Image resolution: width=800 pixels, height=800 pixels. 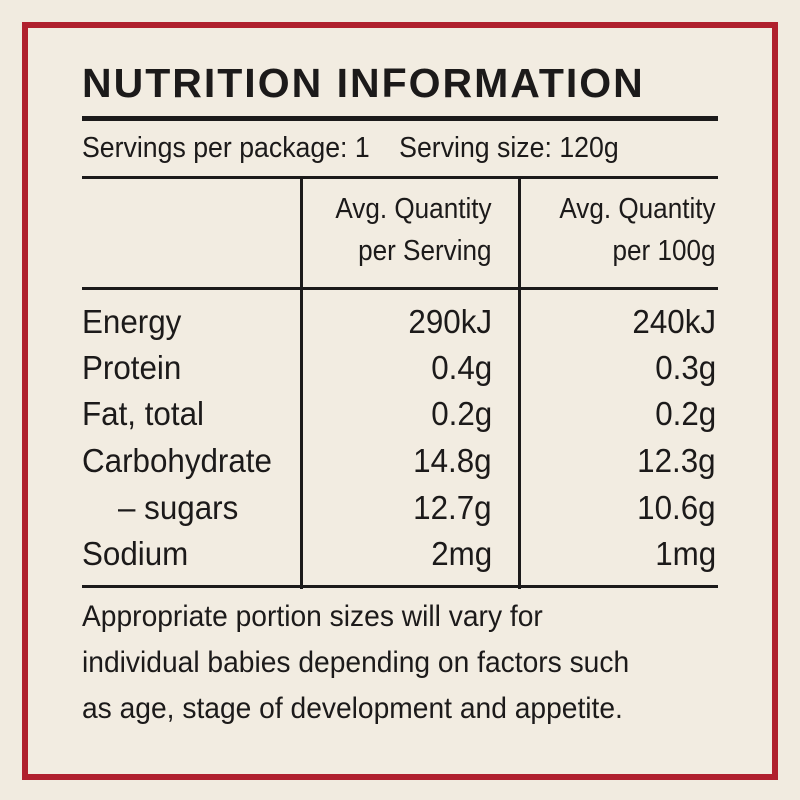 What do you see at coordinates (312, 616) in the screenshot?
I see `footnote-line-1: Appropriate portion sizes will vary for` at bounding box center [312, 616].